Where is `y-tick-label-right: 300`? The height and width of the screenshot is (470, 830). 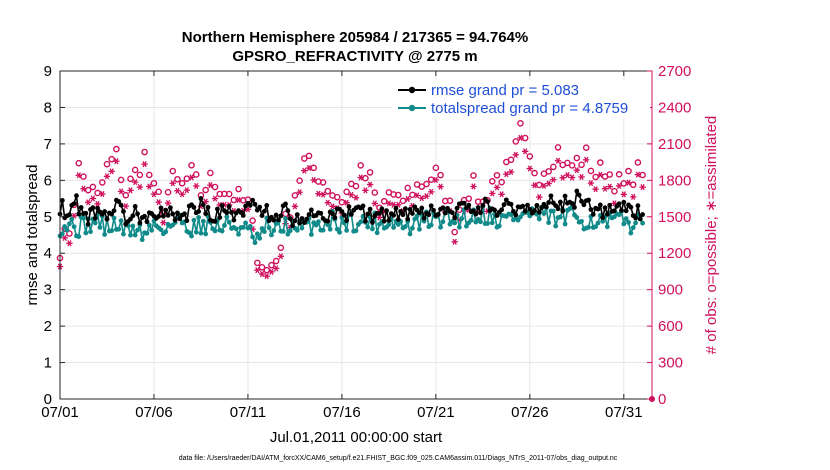 y-tick-label-right: 300 is located at coordinates (670, 363).